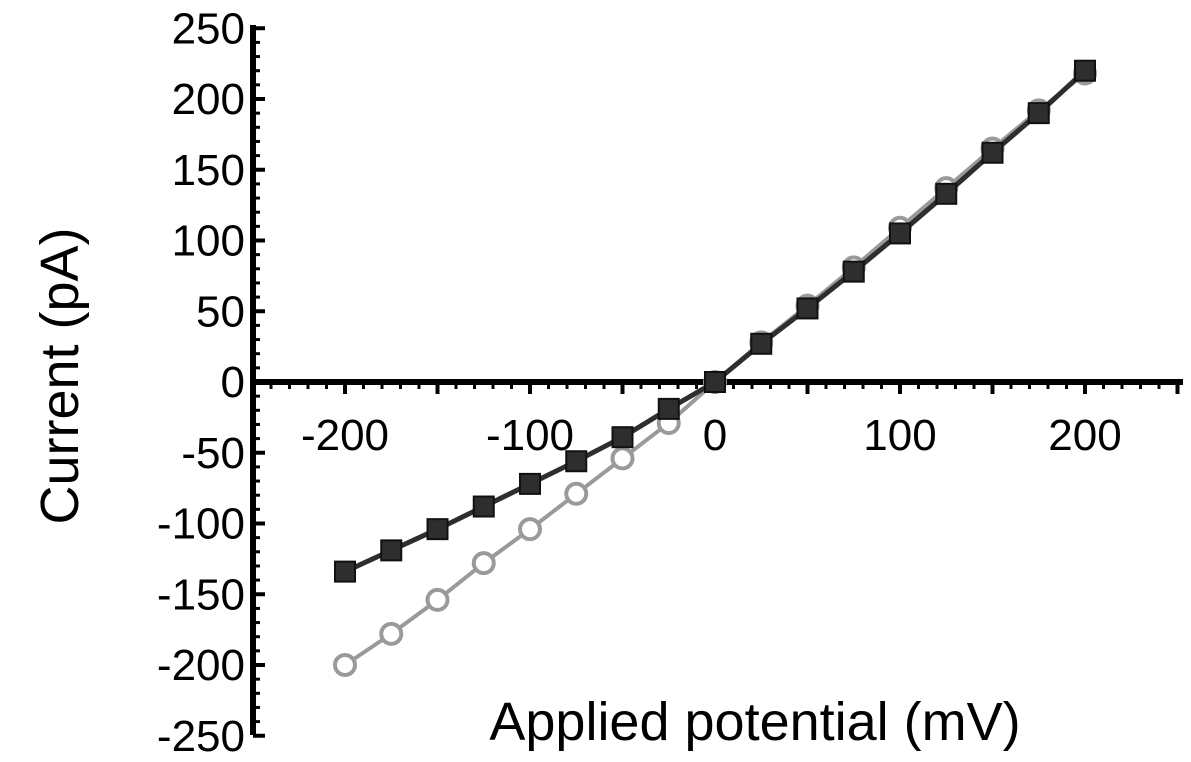 The height and width of the screenshot is (762, 1191). Describe the element at coordinates (211, 382) in the screenshot. I see `y-axis: 250 200 150 100 50 0 -50 -100 -150 -200 -250` at that location.